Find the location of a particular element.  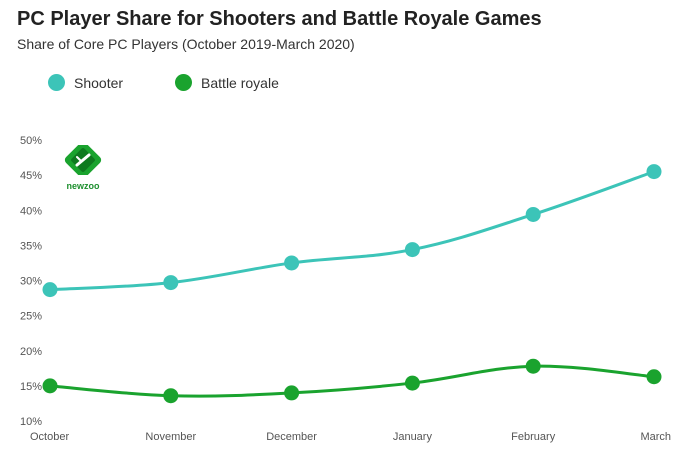

legend-item-shooter: Shooter is located at coordinates (85, 82).